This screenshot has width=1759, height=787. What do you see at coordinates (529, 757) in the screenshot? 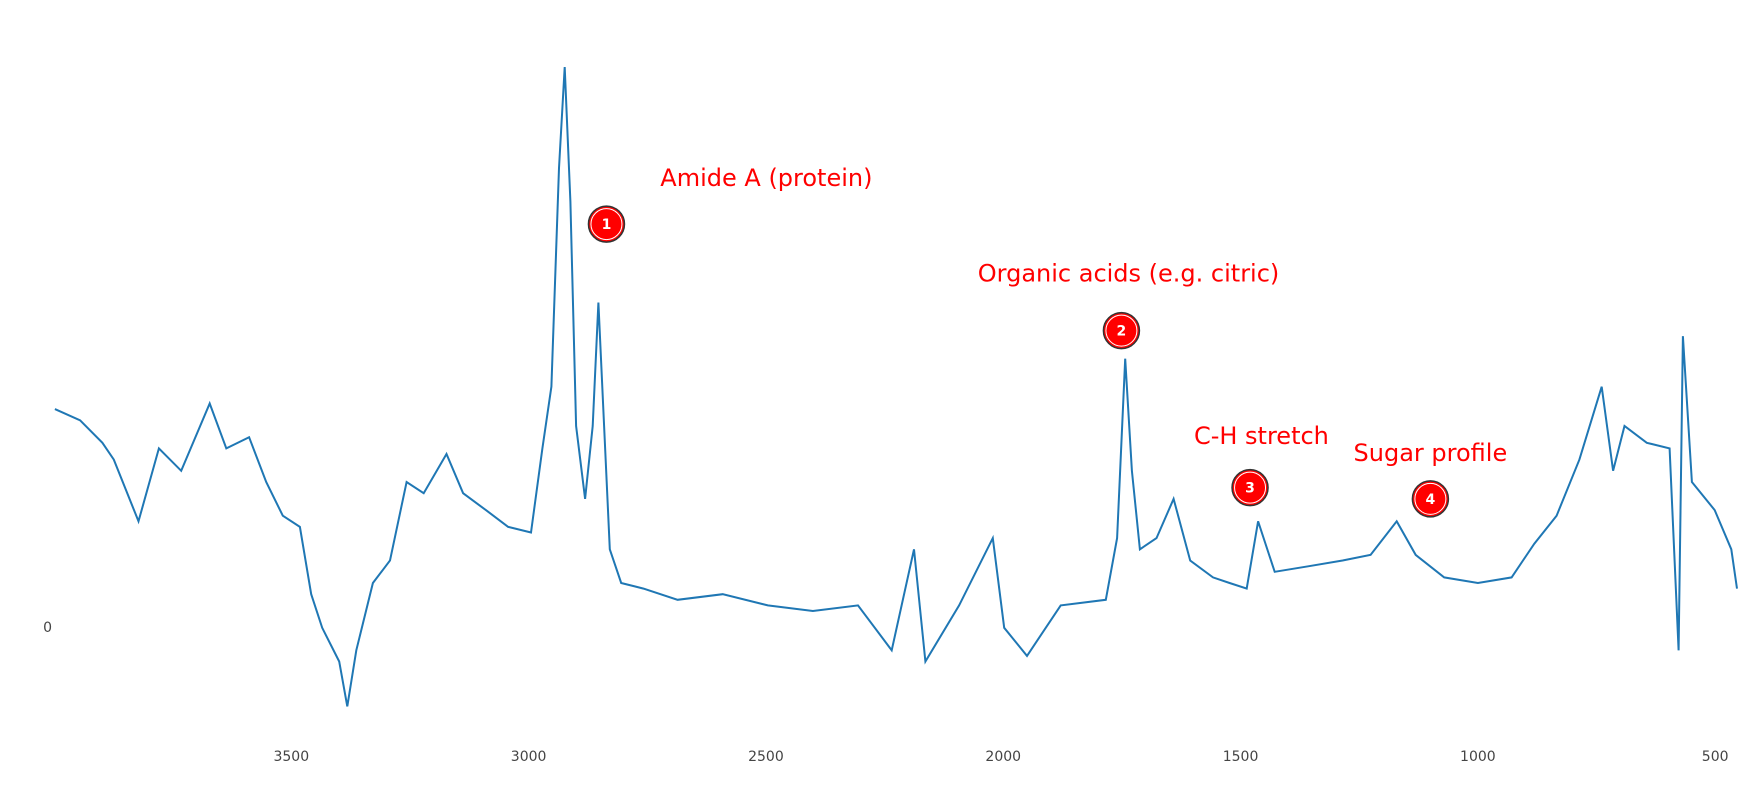
I see `x-tick-label: 3000` at bounding box center [529, 757].